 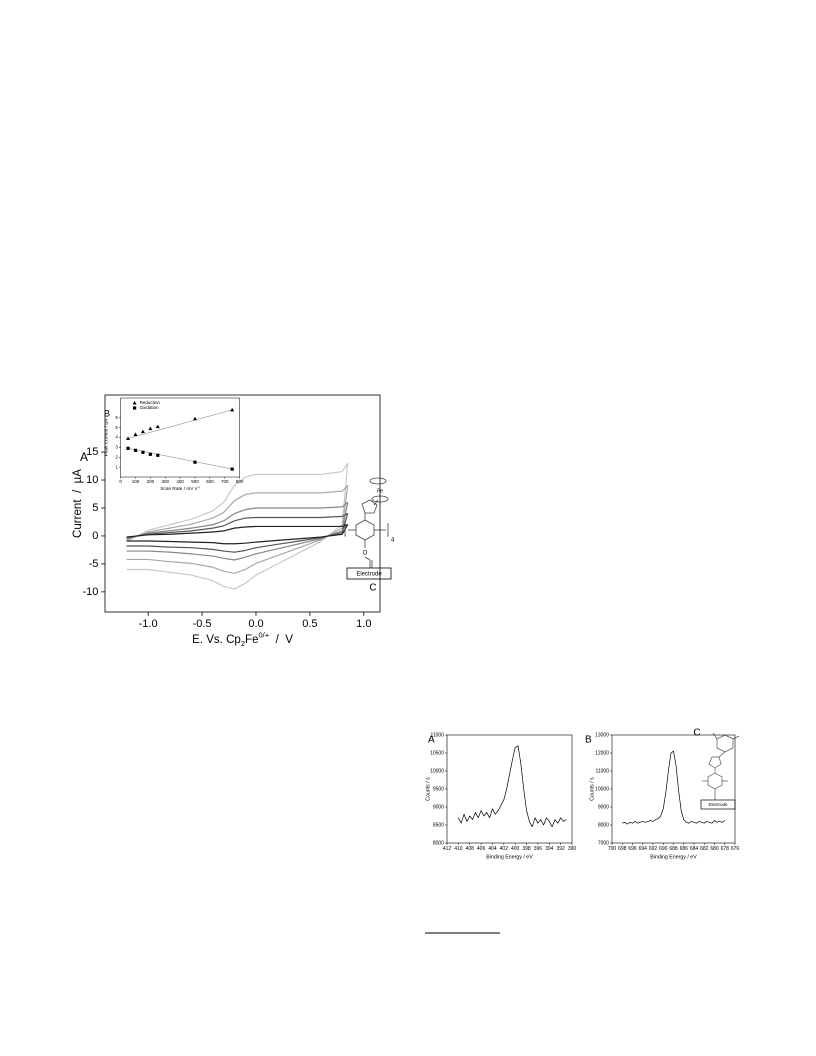 I want to click on y-axis-label: Peak Current / µA, so click(x=106, y=437).